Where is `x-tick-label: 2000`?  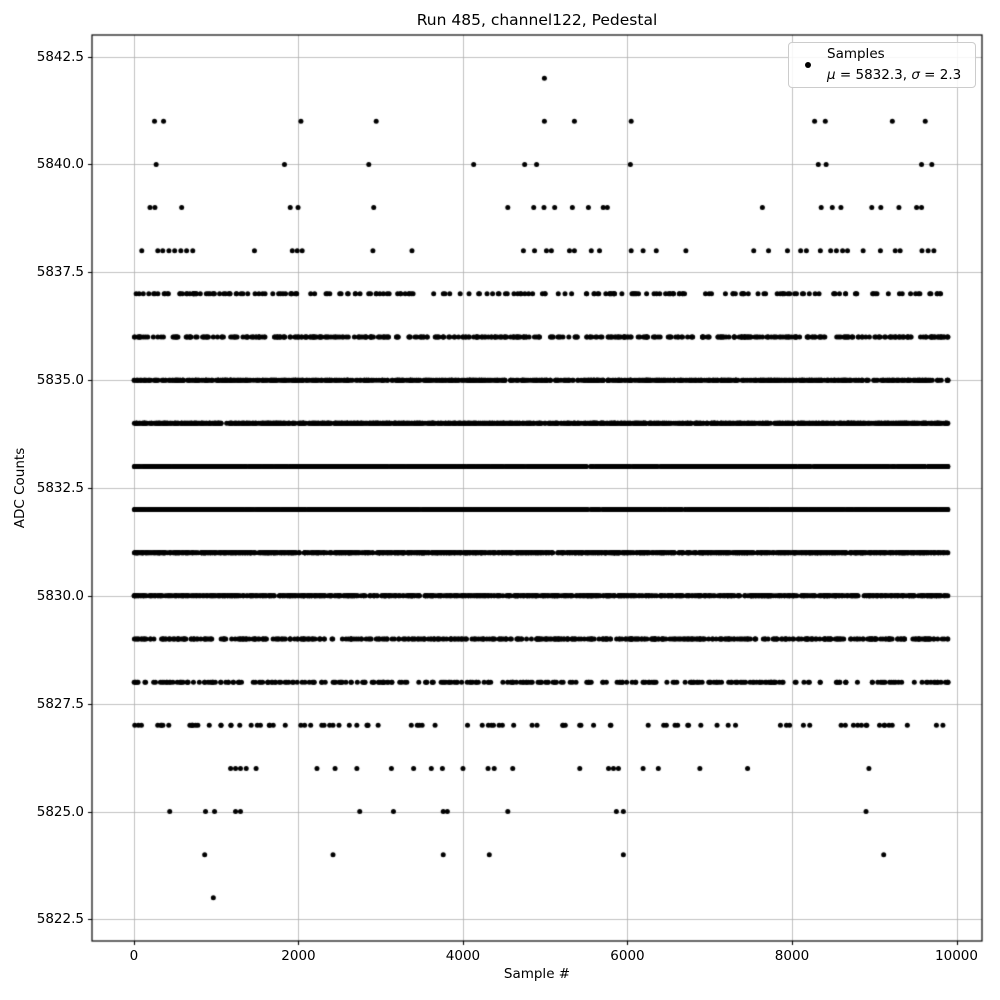 x-tick-label: 2000 is located at coordinates (298, 956).